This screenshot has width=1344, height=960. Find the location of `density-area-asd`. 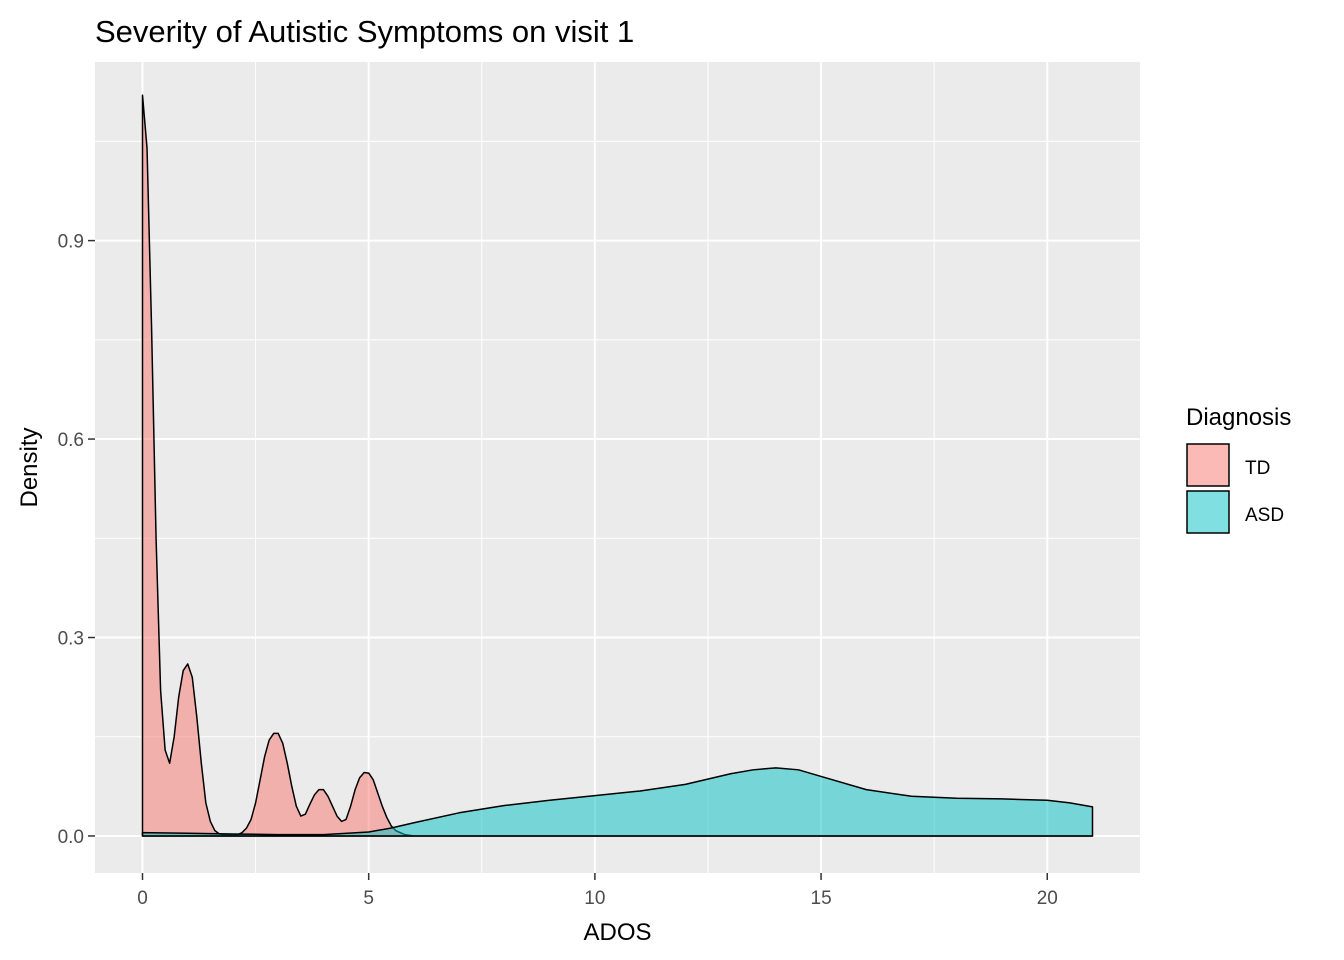

density-area-asd is located at coordinates (617, 802).